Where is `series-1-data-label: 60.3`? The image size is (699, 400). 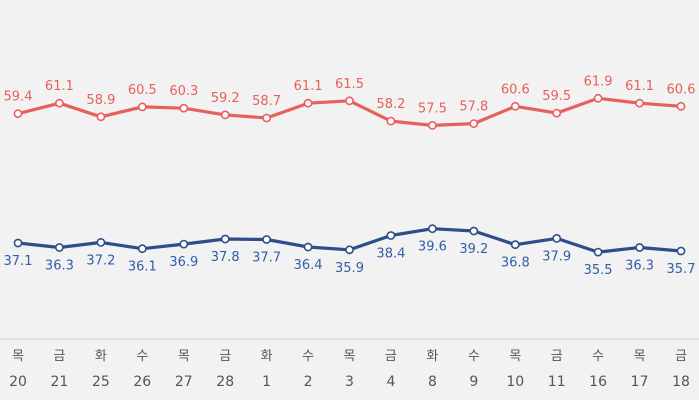
series-1-data-label: 60.3 is located at coordinates (183, 91).